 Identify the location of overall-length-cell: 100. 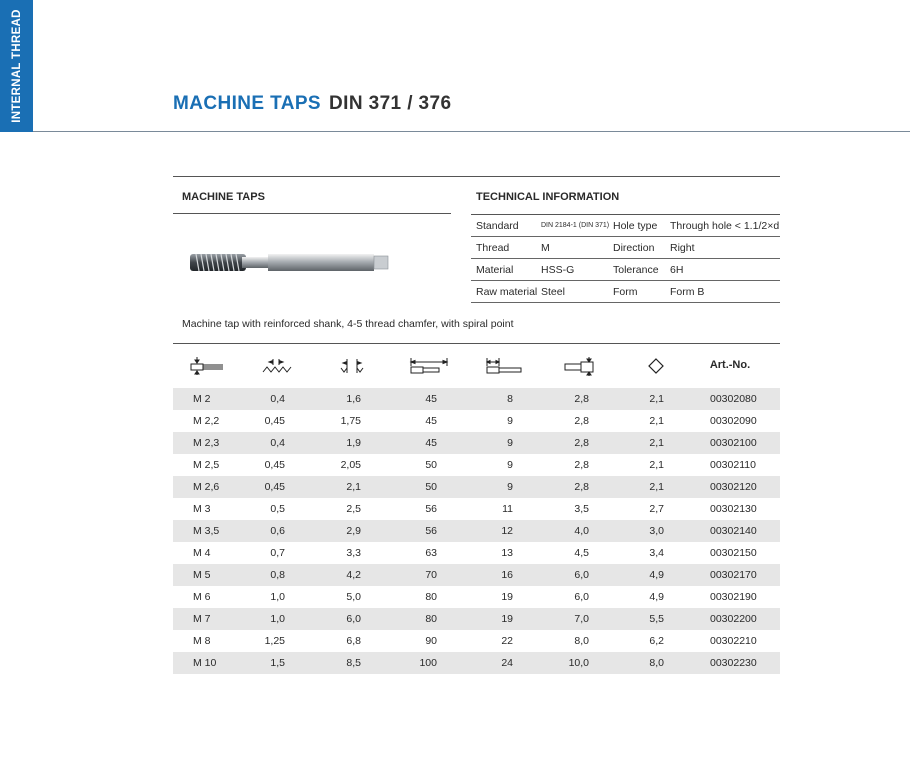
(428, 663).